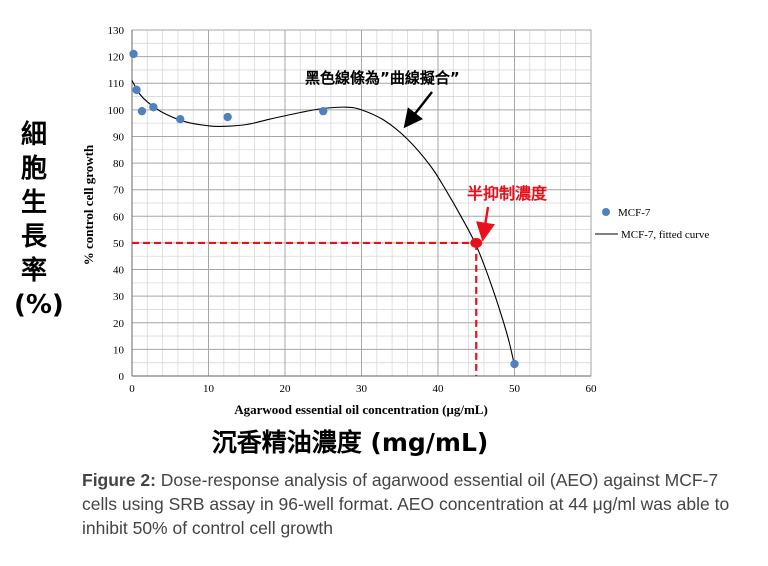 This screenshot has width=768, height=566. I want to click on y-tick-label: 40, so click(119, 271).